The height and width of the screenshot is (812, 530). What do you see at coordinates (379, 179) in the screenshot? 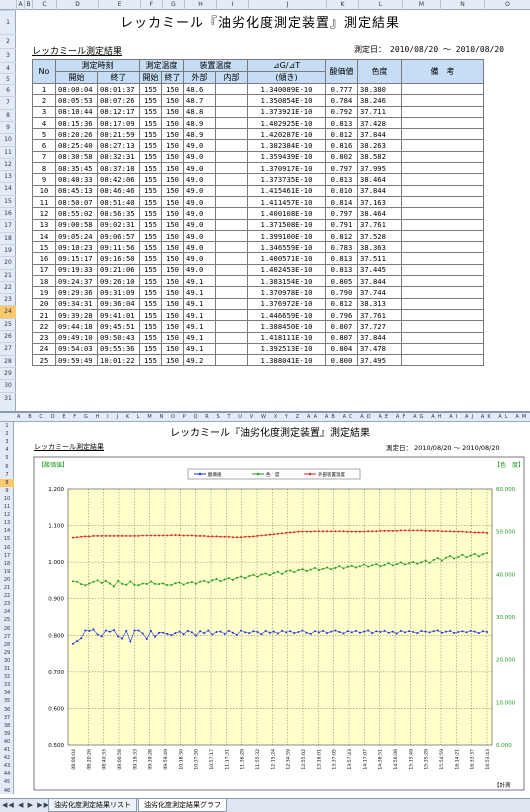
I see `table-cell: 38.464` at bounding box center [379, 179].